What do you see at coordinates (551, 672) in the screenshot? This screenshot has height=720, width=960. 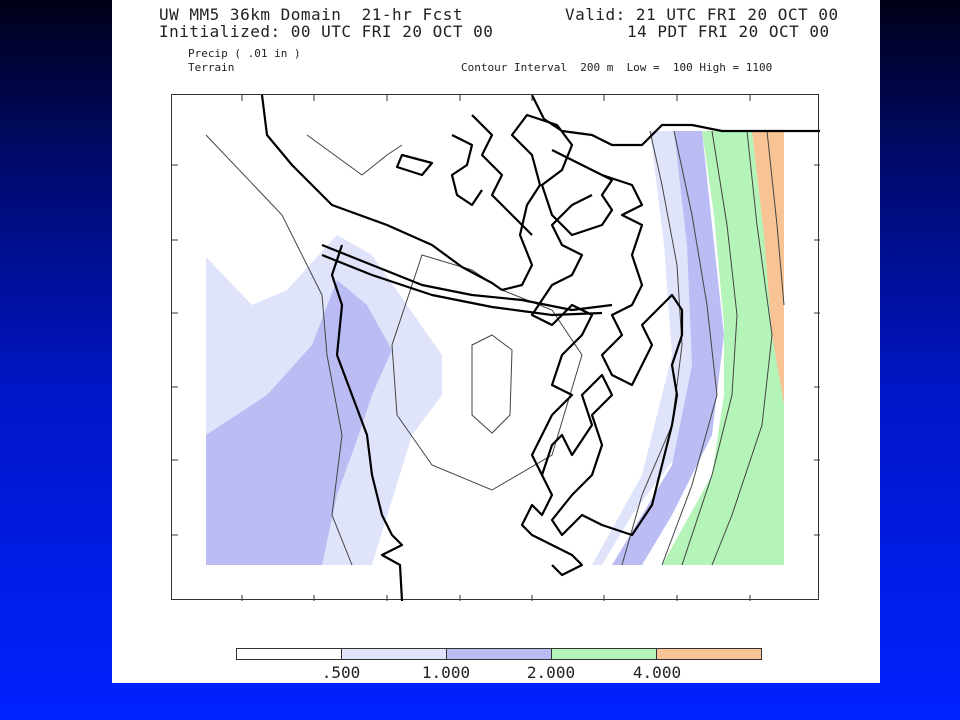 I see `colorbar-label: 2.000` at bounding box center [551, 672].